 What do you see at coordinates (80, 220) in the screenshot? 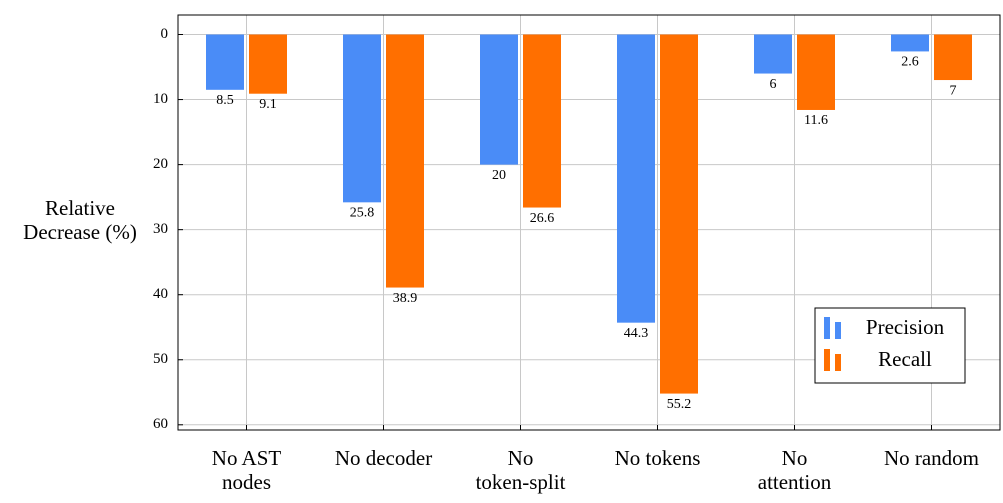
I see `y-axis-label: Relative Decrease (%)` at bounding box center [80, 220].